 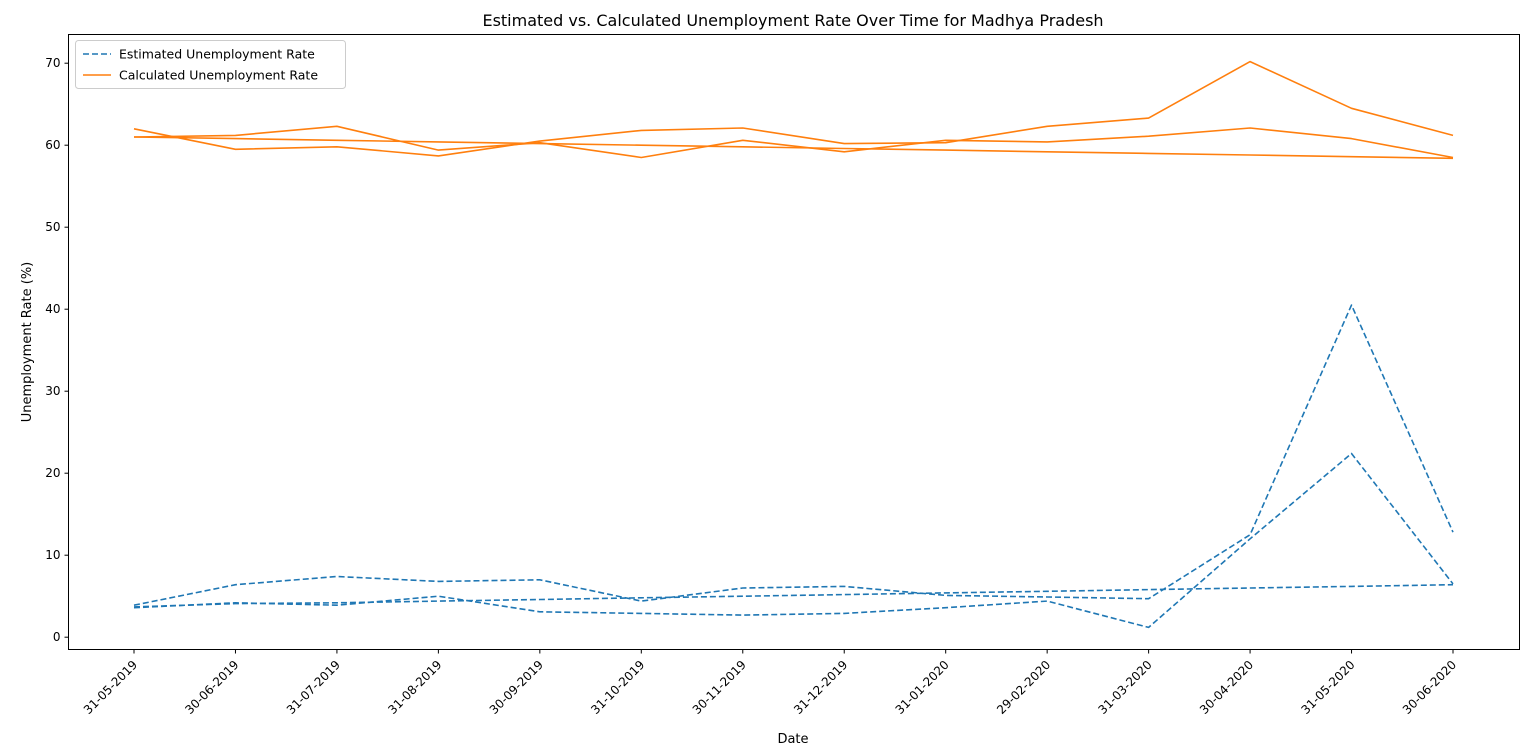 What do you see at coordinates (52, 473) in the screenshot?
I see `y-tick-label: 20` at bounding box center [52, 473].